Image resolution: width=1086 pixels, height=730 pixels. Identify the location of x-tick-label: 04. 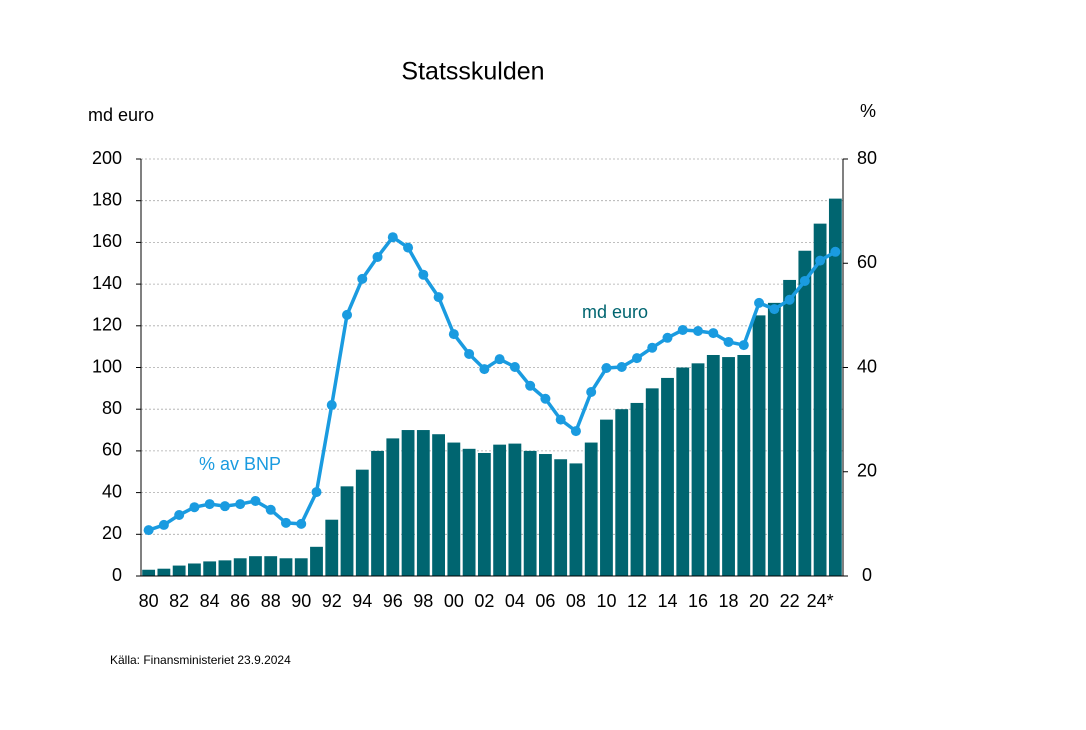
(515, 601).